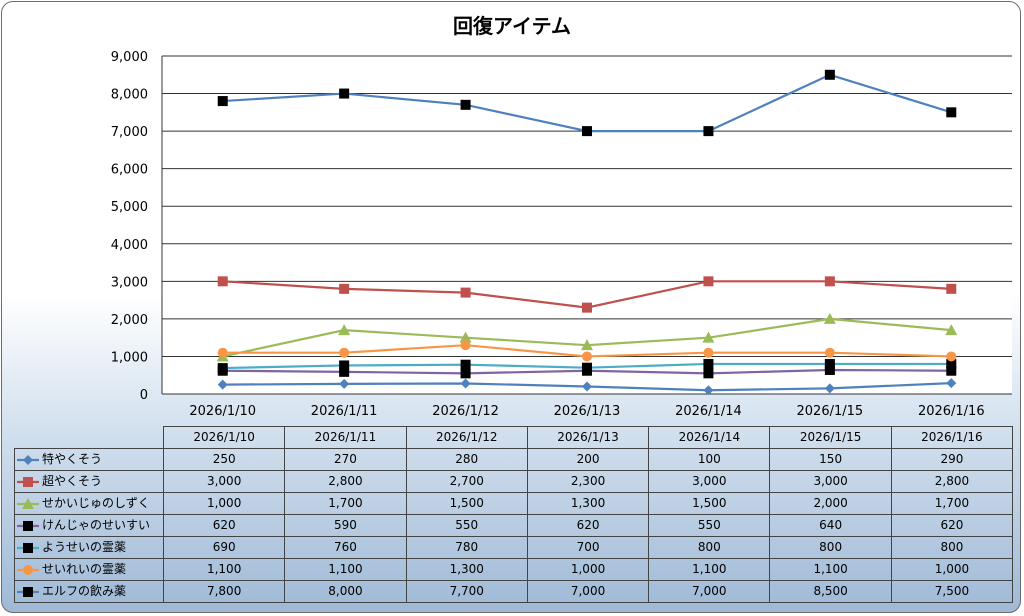 The image size is (1024, 616). What do you see at coordinates (708, 411) in the screenshot?
I see `x-tick-label: 2026/1/14` at bounding box center [708, 411].